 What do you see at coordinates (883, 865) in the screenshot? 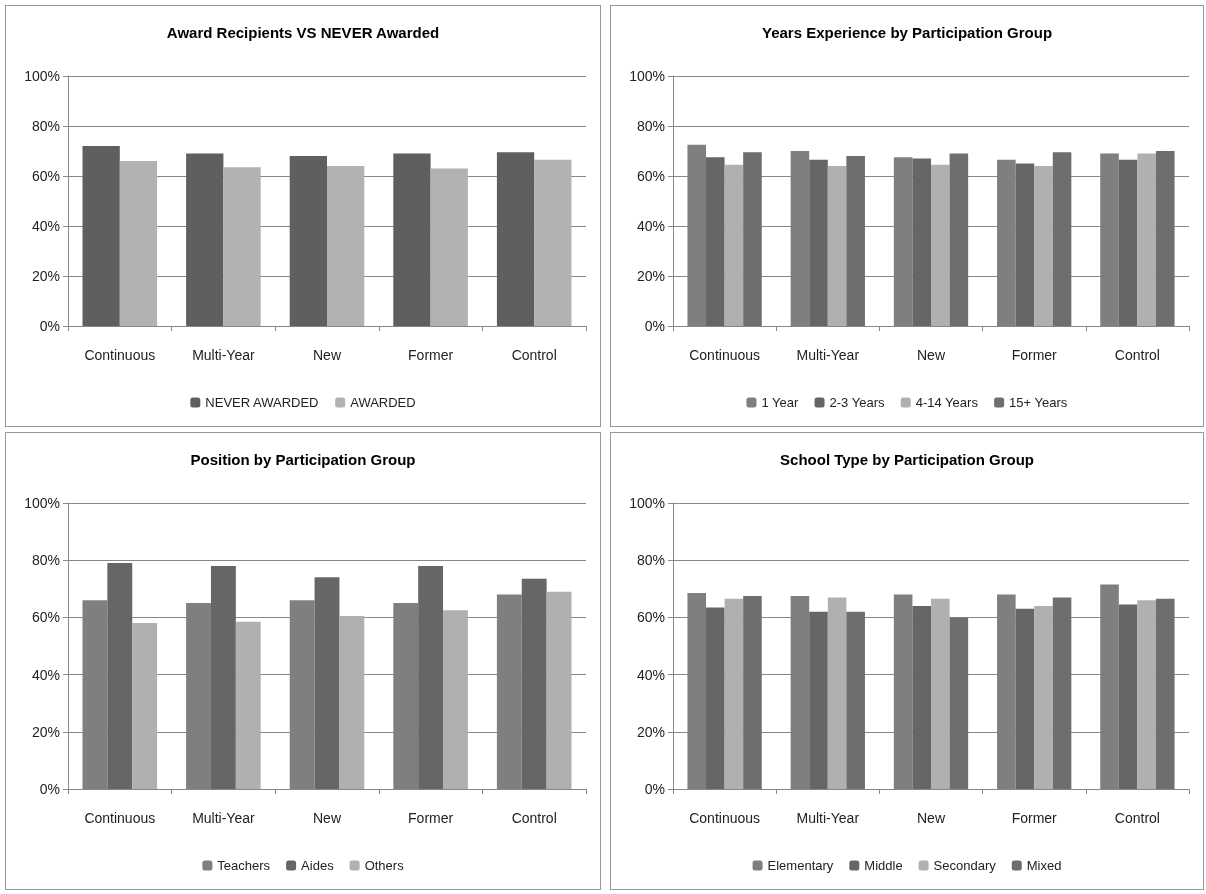
I see `legend-label: Middle` at bounding box center [883, 865].